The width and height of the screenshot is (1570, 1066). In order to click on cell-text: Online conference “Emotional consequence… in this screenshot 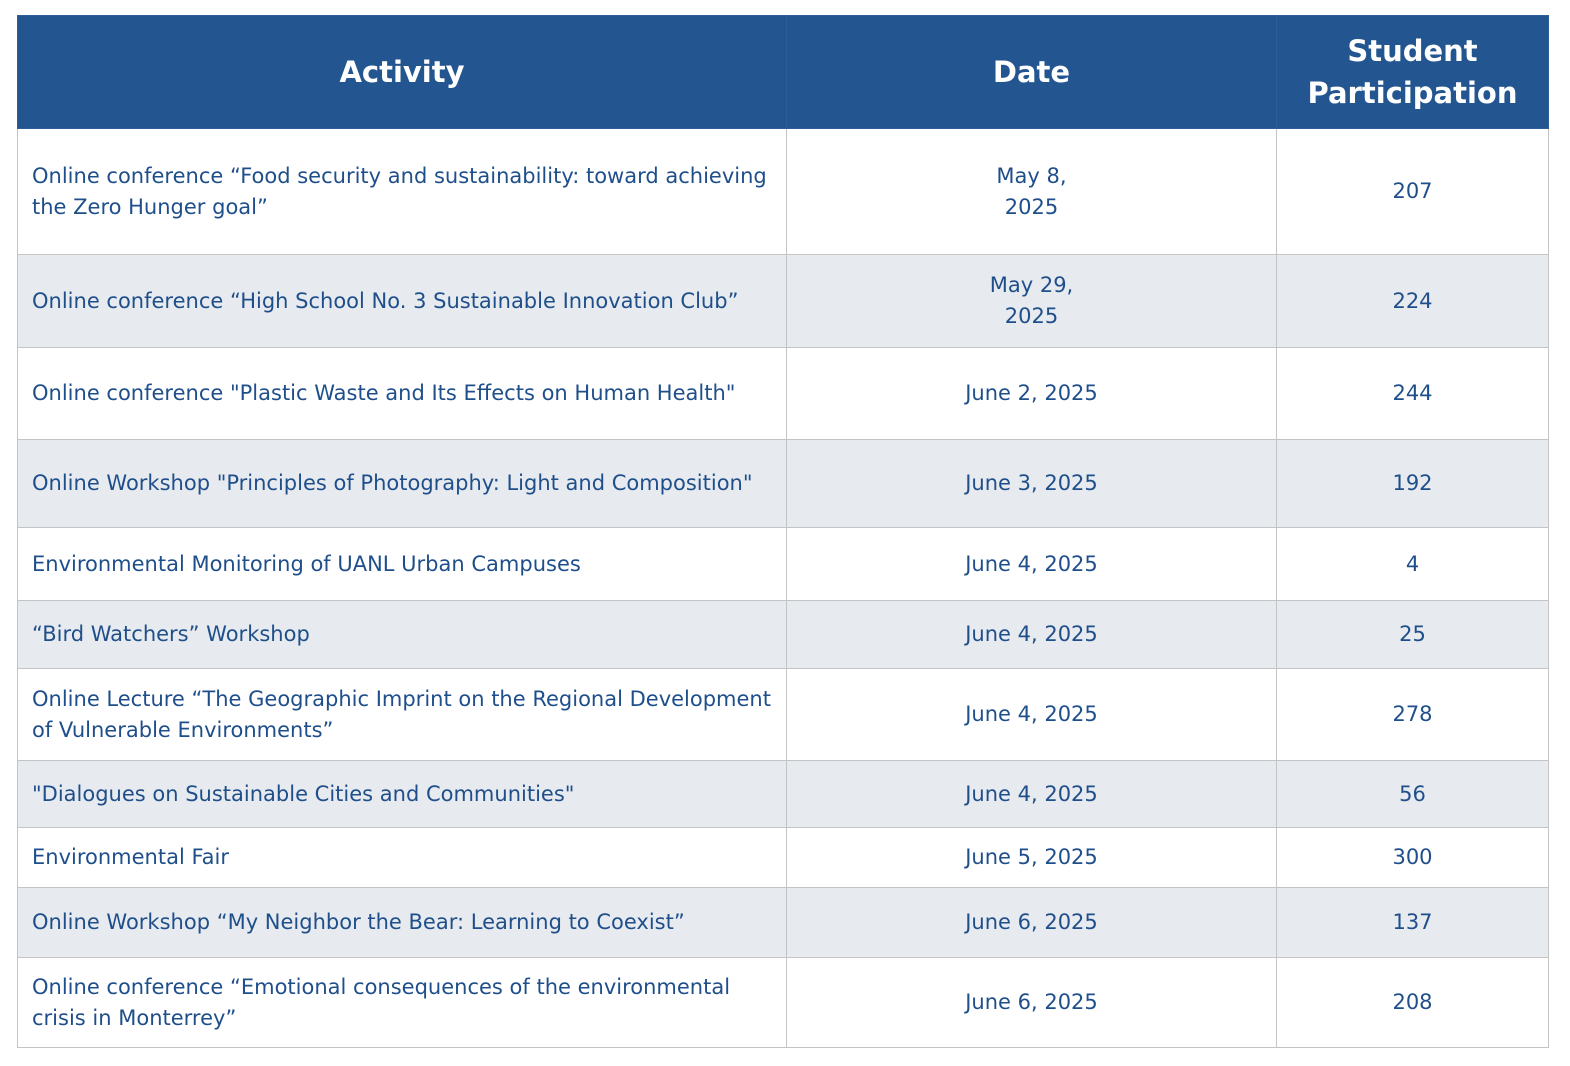, I will do `click(381, 1002)`.